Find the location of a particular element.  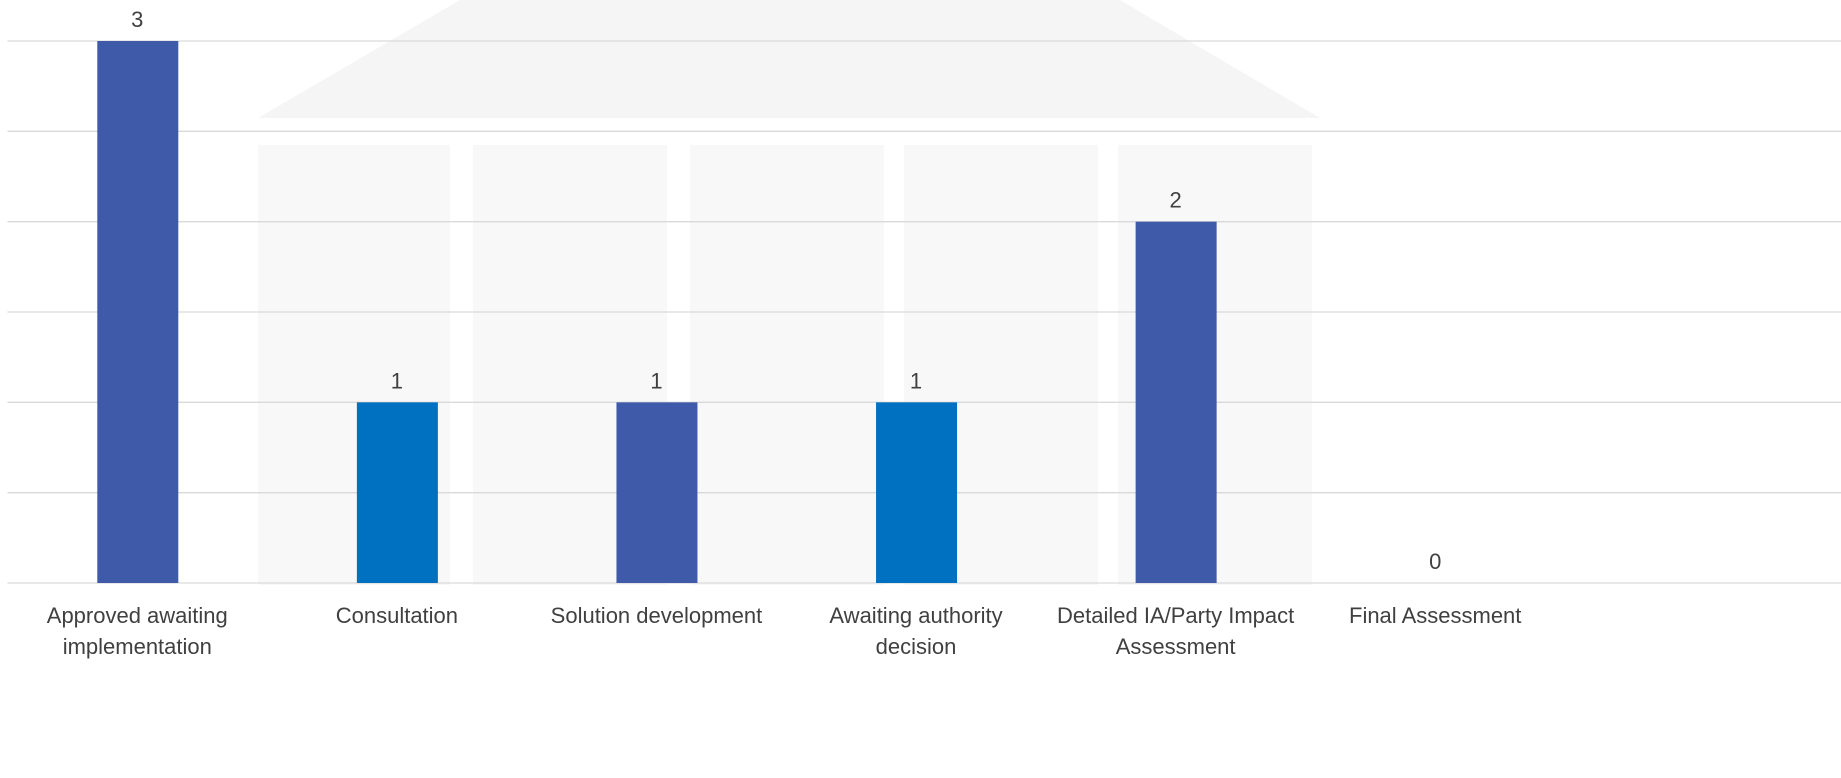

data-label: 3 is located at coordinates (137, 19).